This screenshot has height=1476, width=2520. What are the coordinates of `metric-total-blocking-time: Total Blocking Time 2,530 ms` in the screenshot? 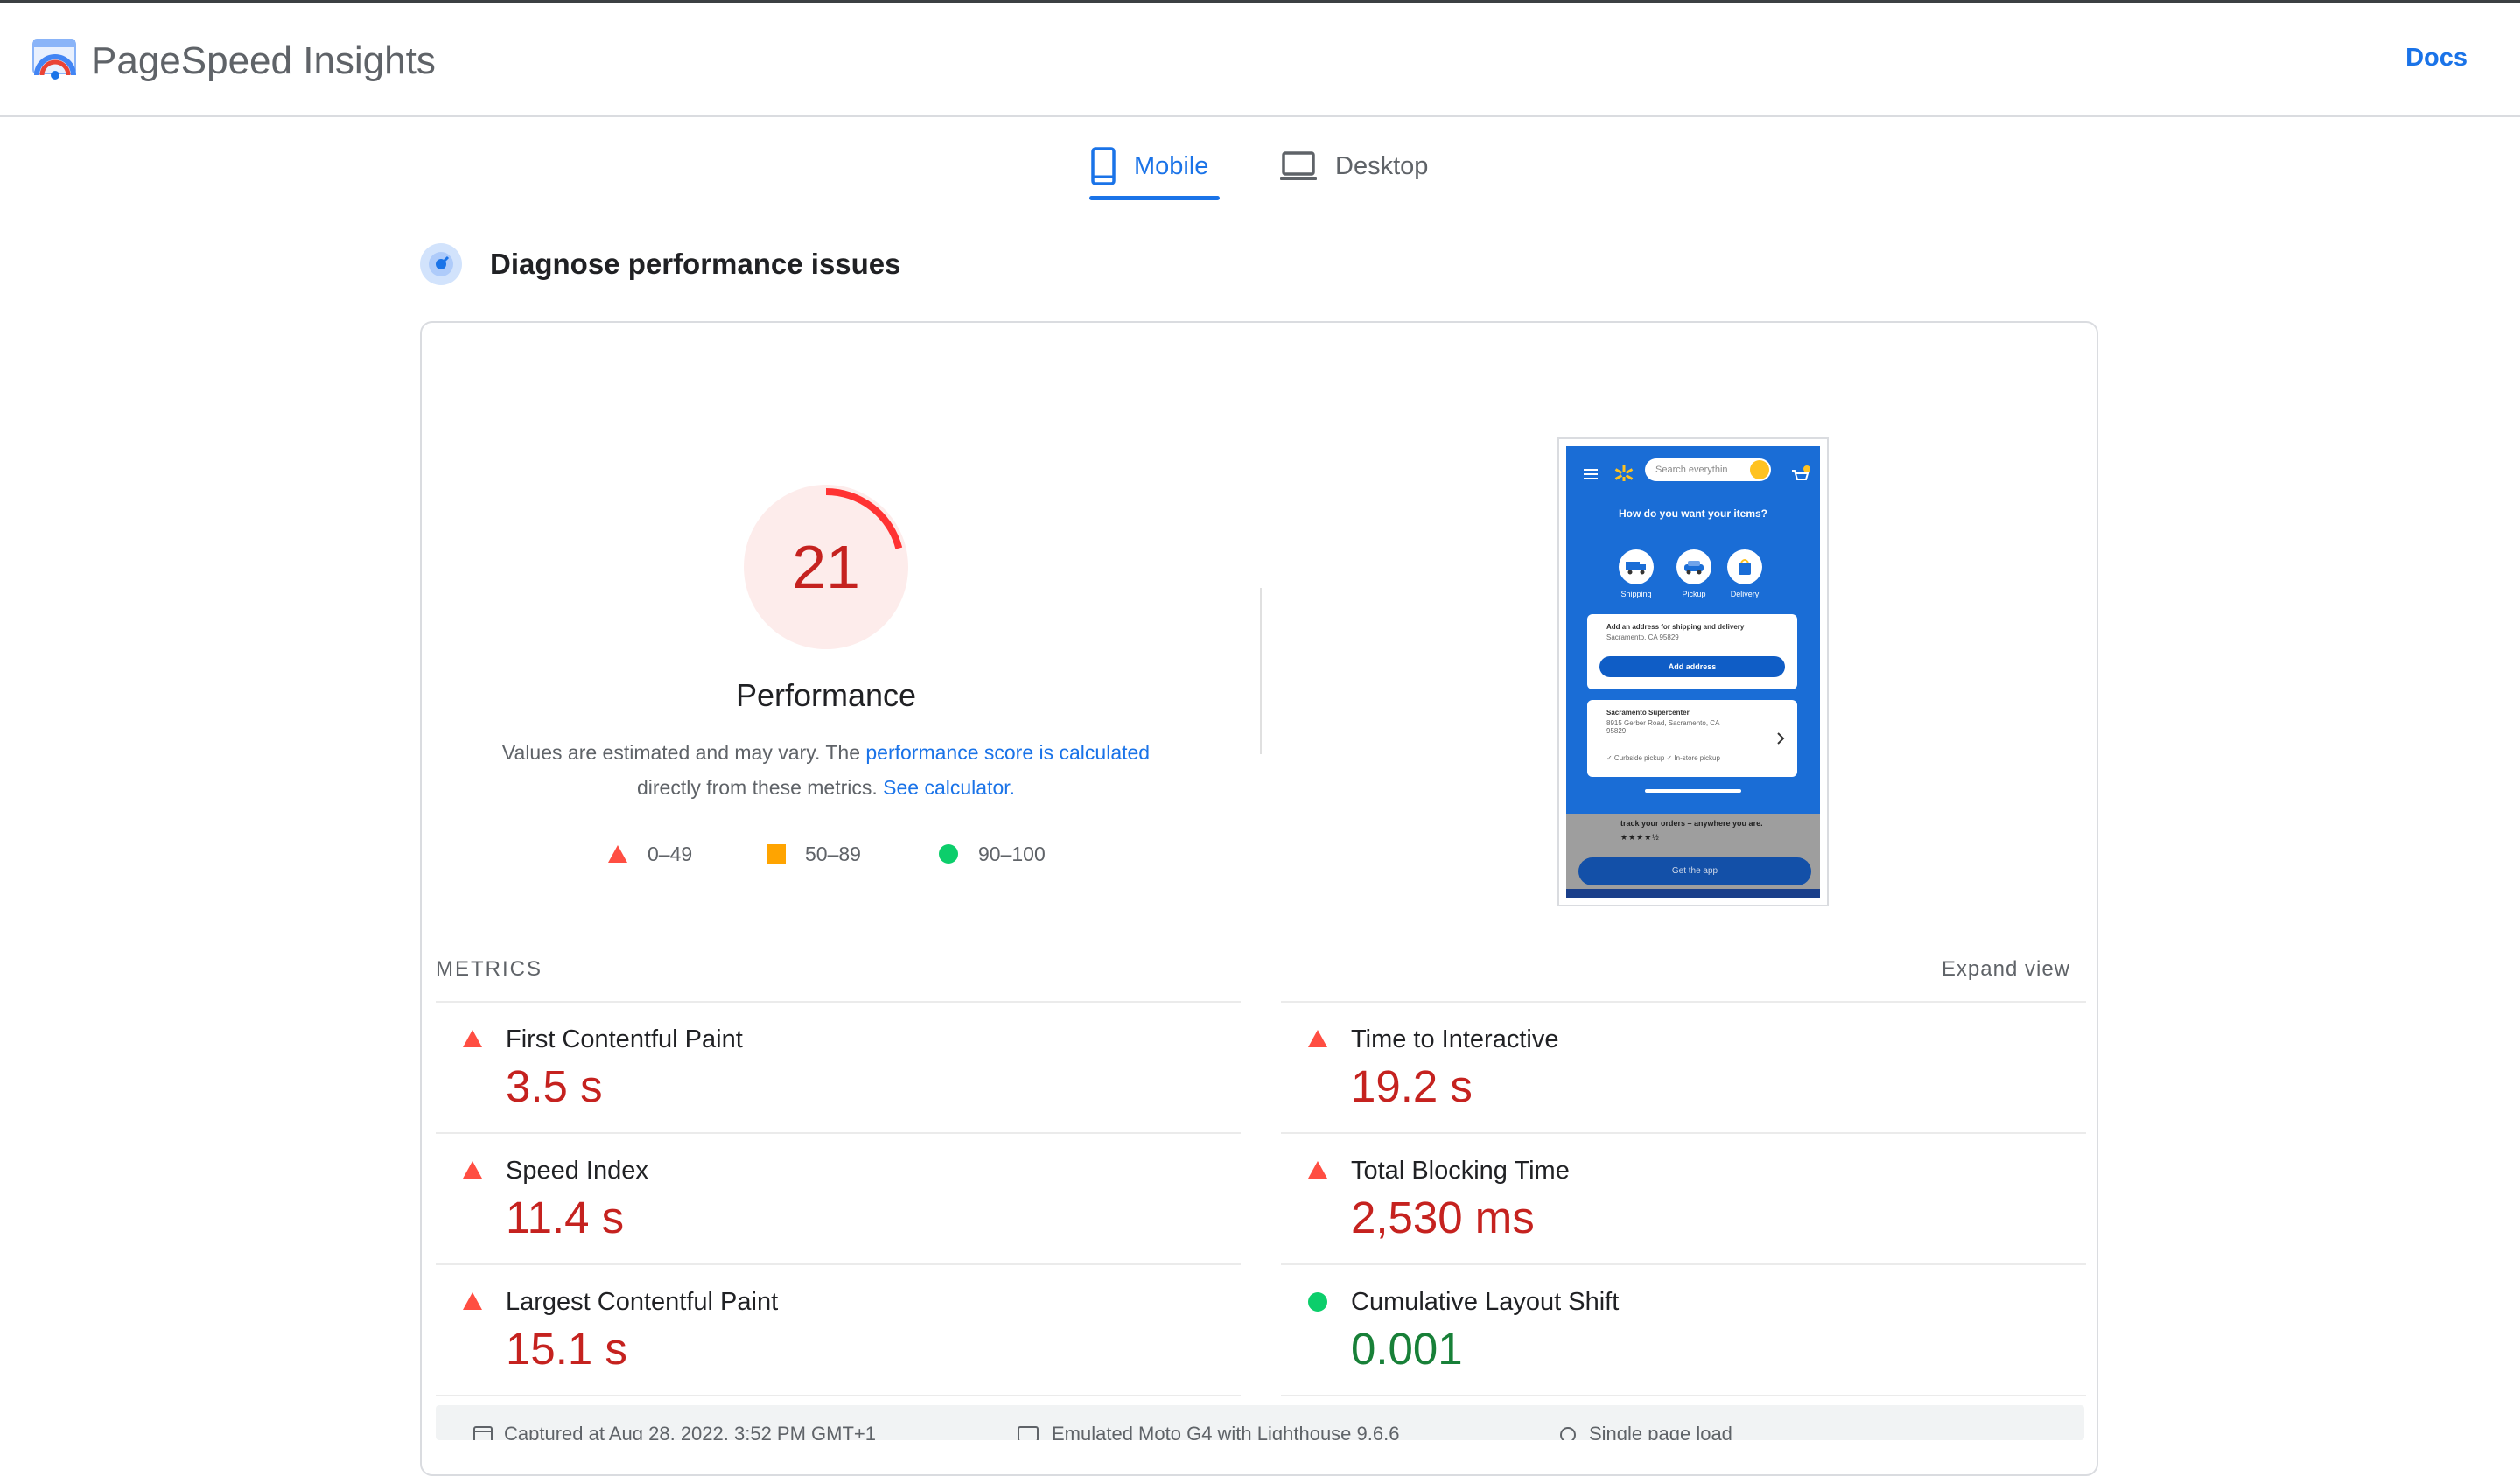 It's located at (1683, 1197).